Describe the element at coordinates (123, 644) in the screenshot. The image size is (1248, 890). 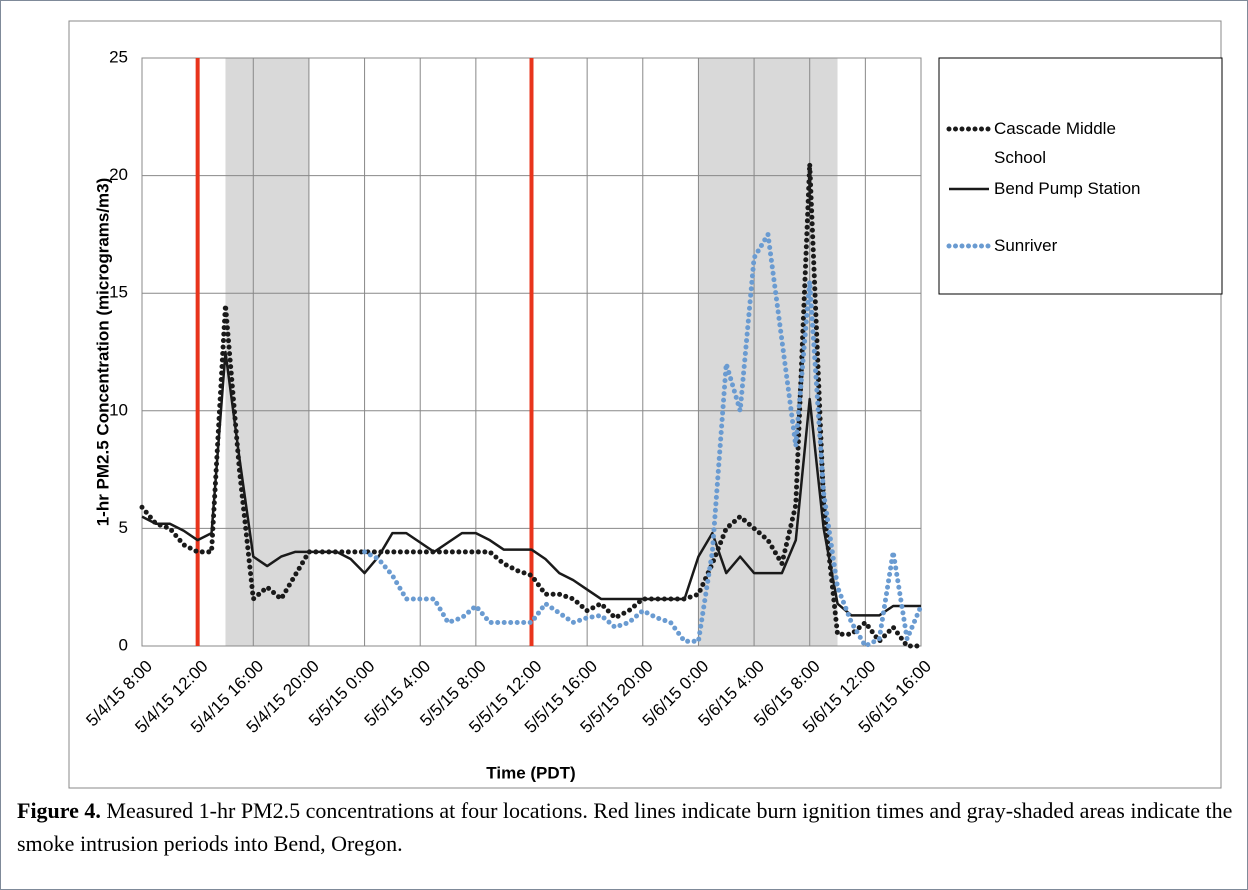
I see `y-tick-label: 0` at that location.